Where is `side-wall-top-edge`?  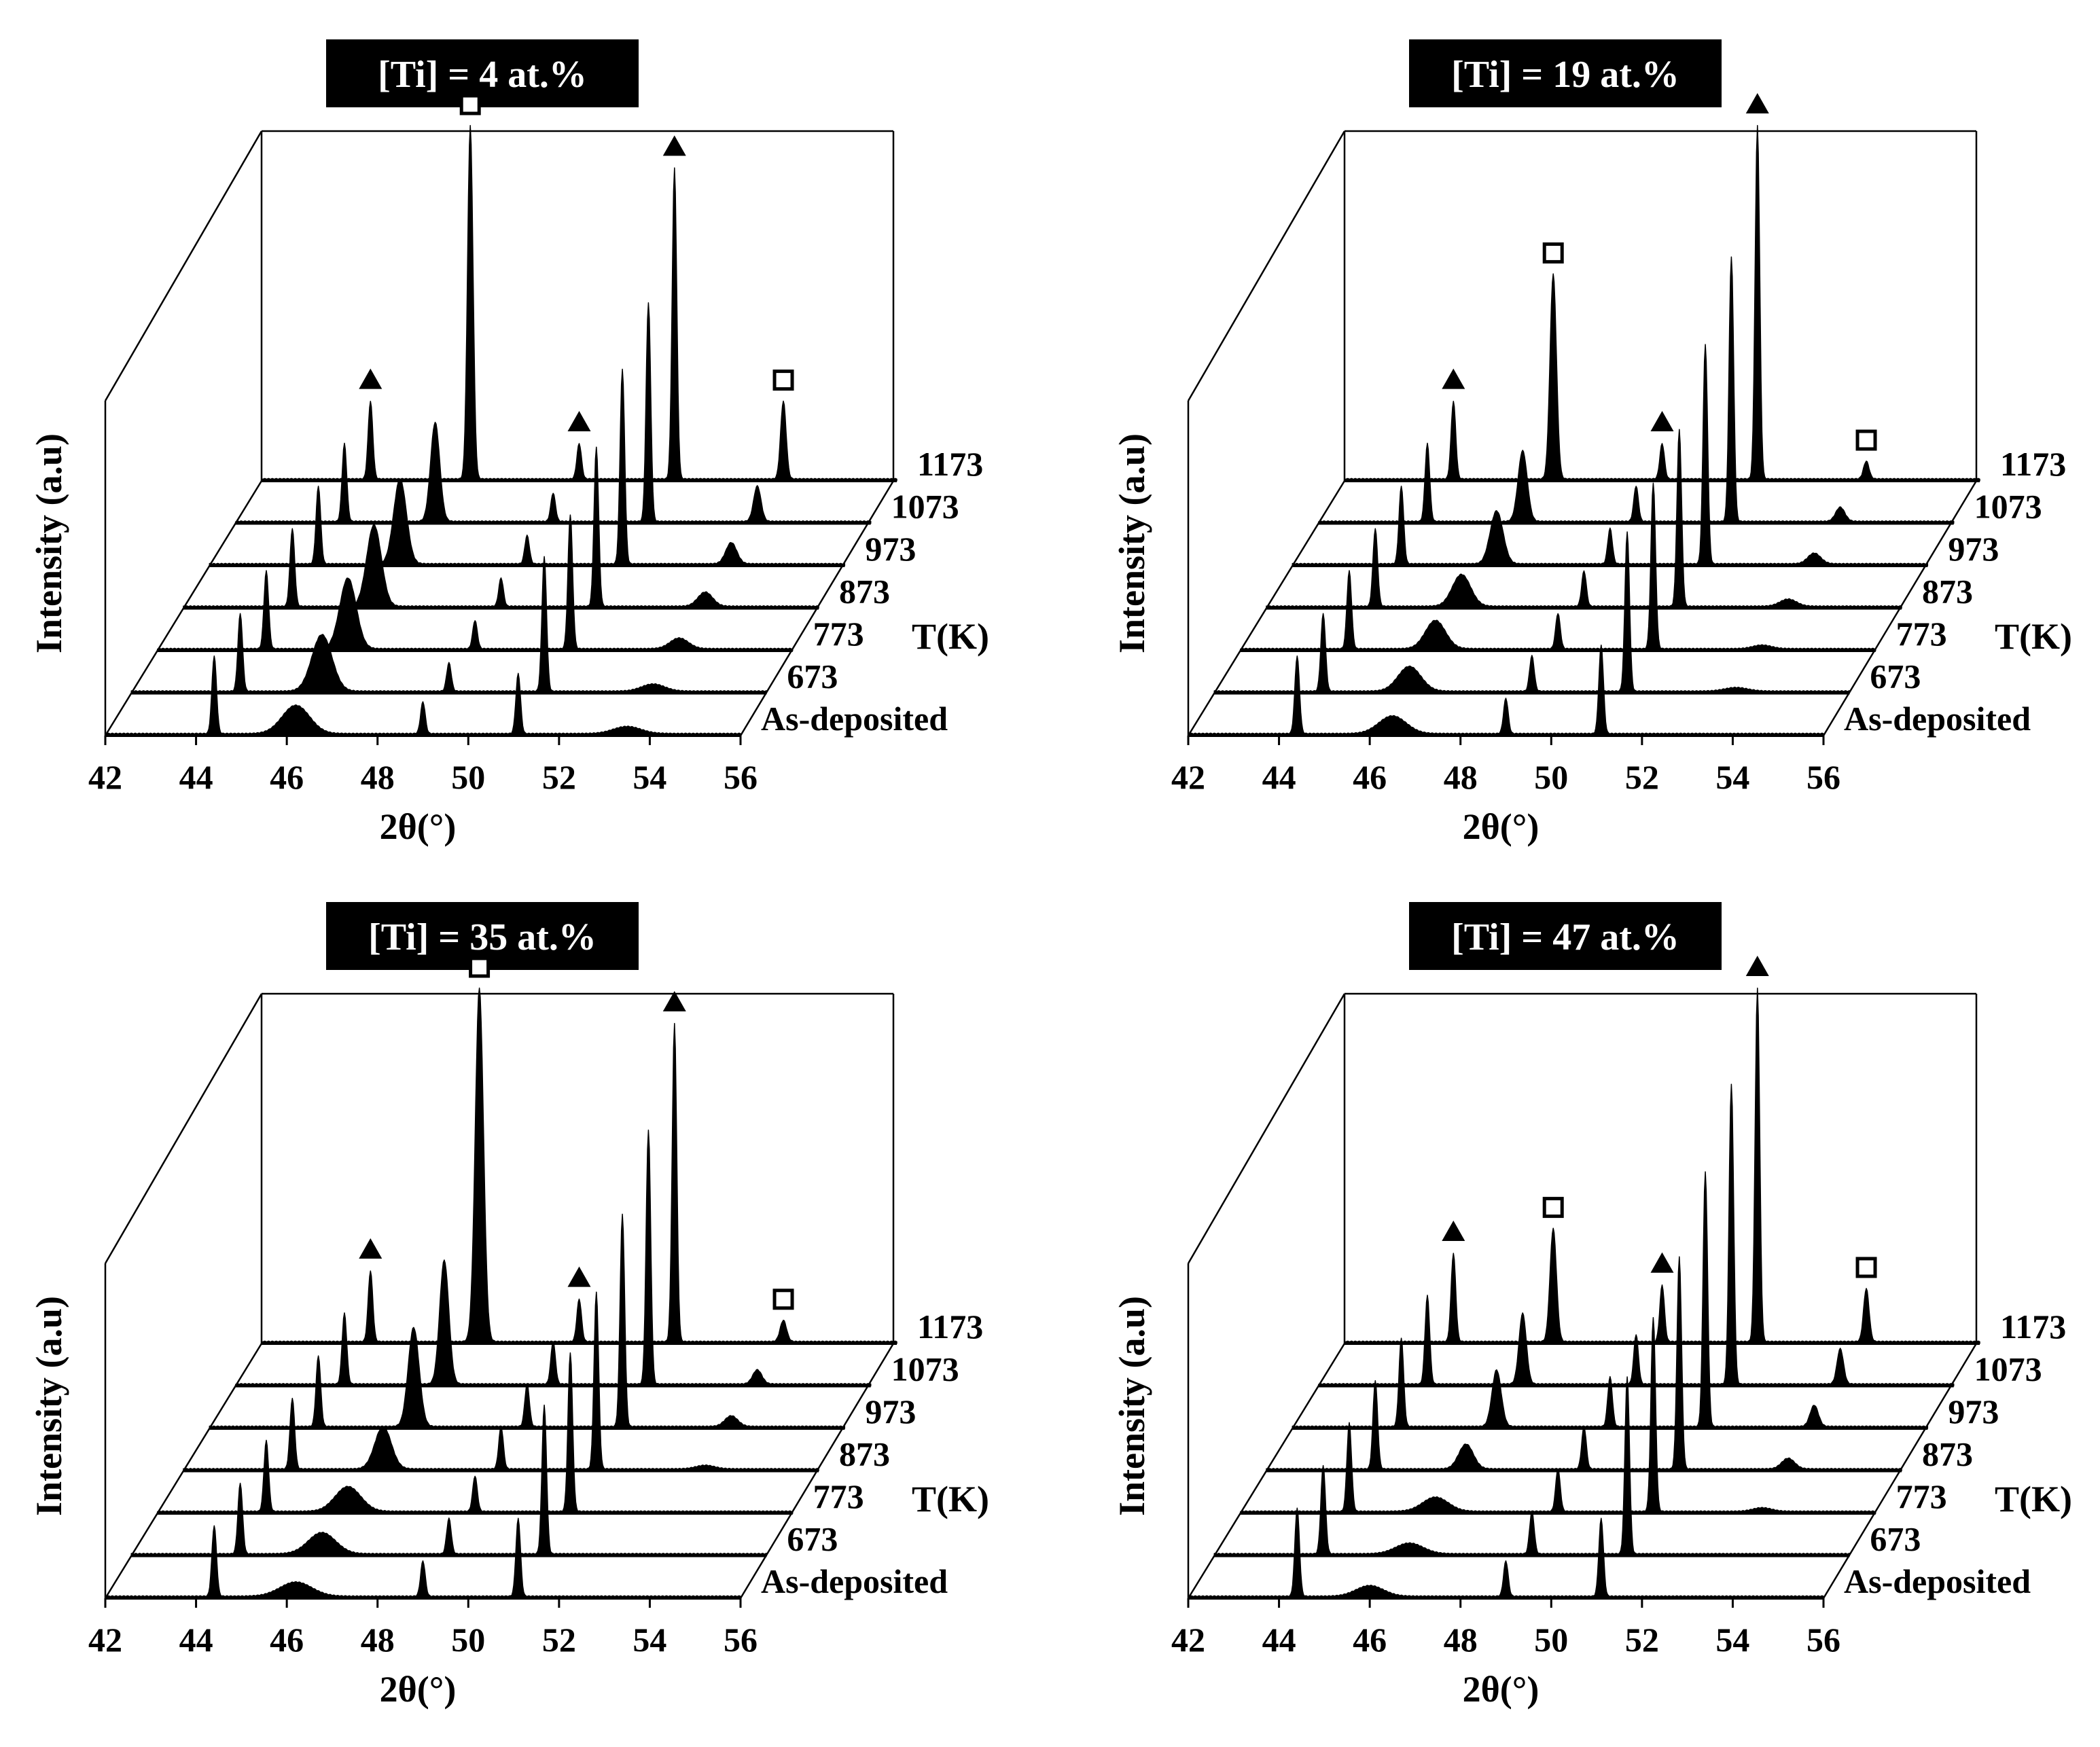 side-wall-top-edge is located at coordinates (1266, 1128).